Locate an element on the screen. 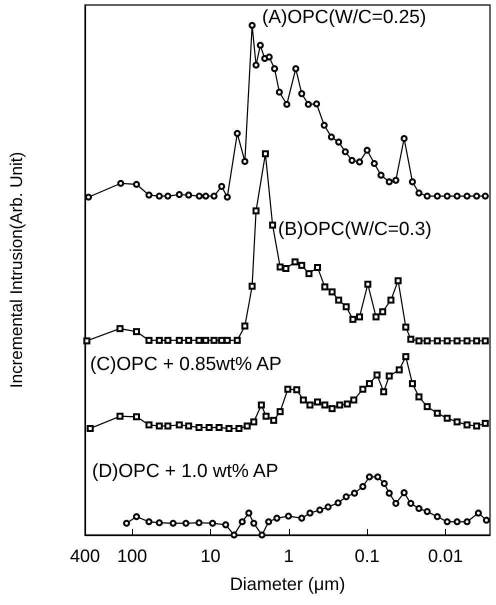 The image size is (496, 605). series-label: (A)OPC(W/C=0.25) is located at coordinates (344, 17).